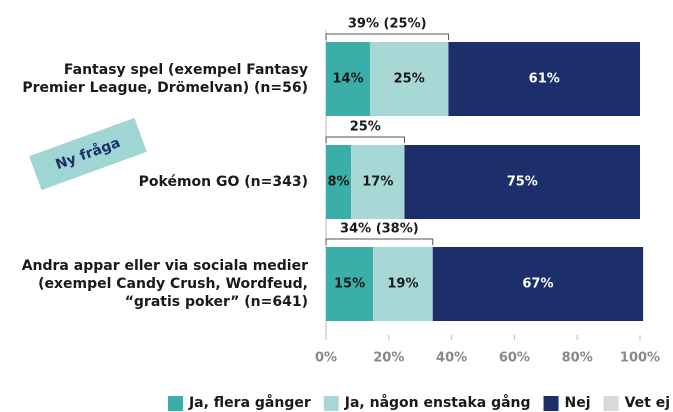 This screenshot has height=412, width=673. I want to click on value-label: 14%, so click(347, 79).